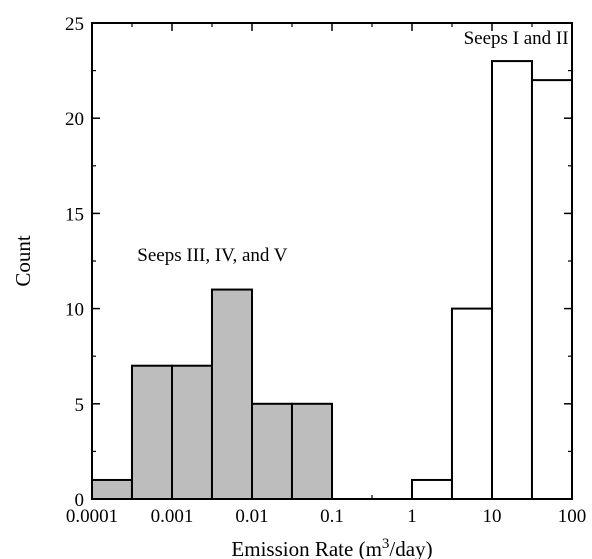 This screenshot has height=559, width=592. What do you see at coordinates (332, 516) in the screenshot?
I see `x-tick-label: 0.1` at bounding box center [332, 516].